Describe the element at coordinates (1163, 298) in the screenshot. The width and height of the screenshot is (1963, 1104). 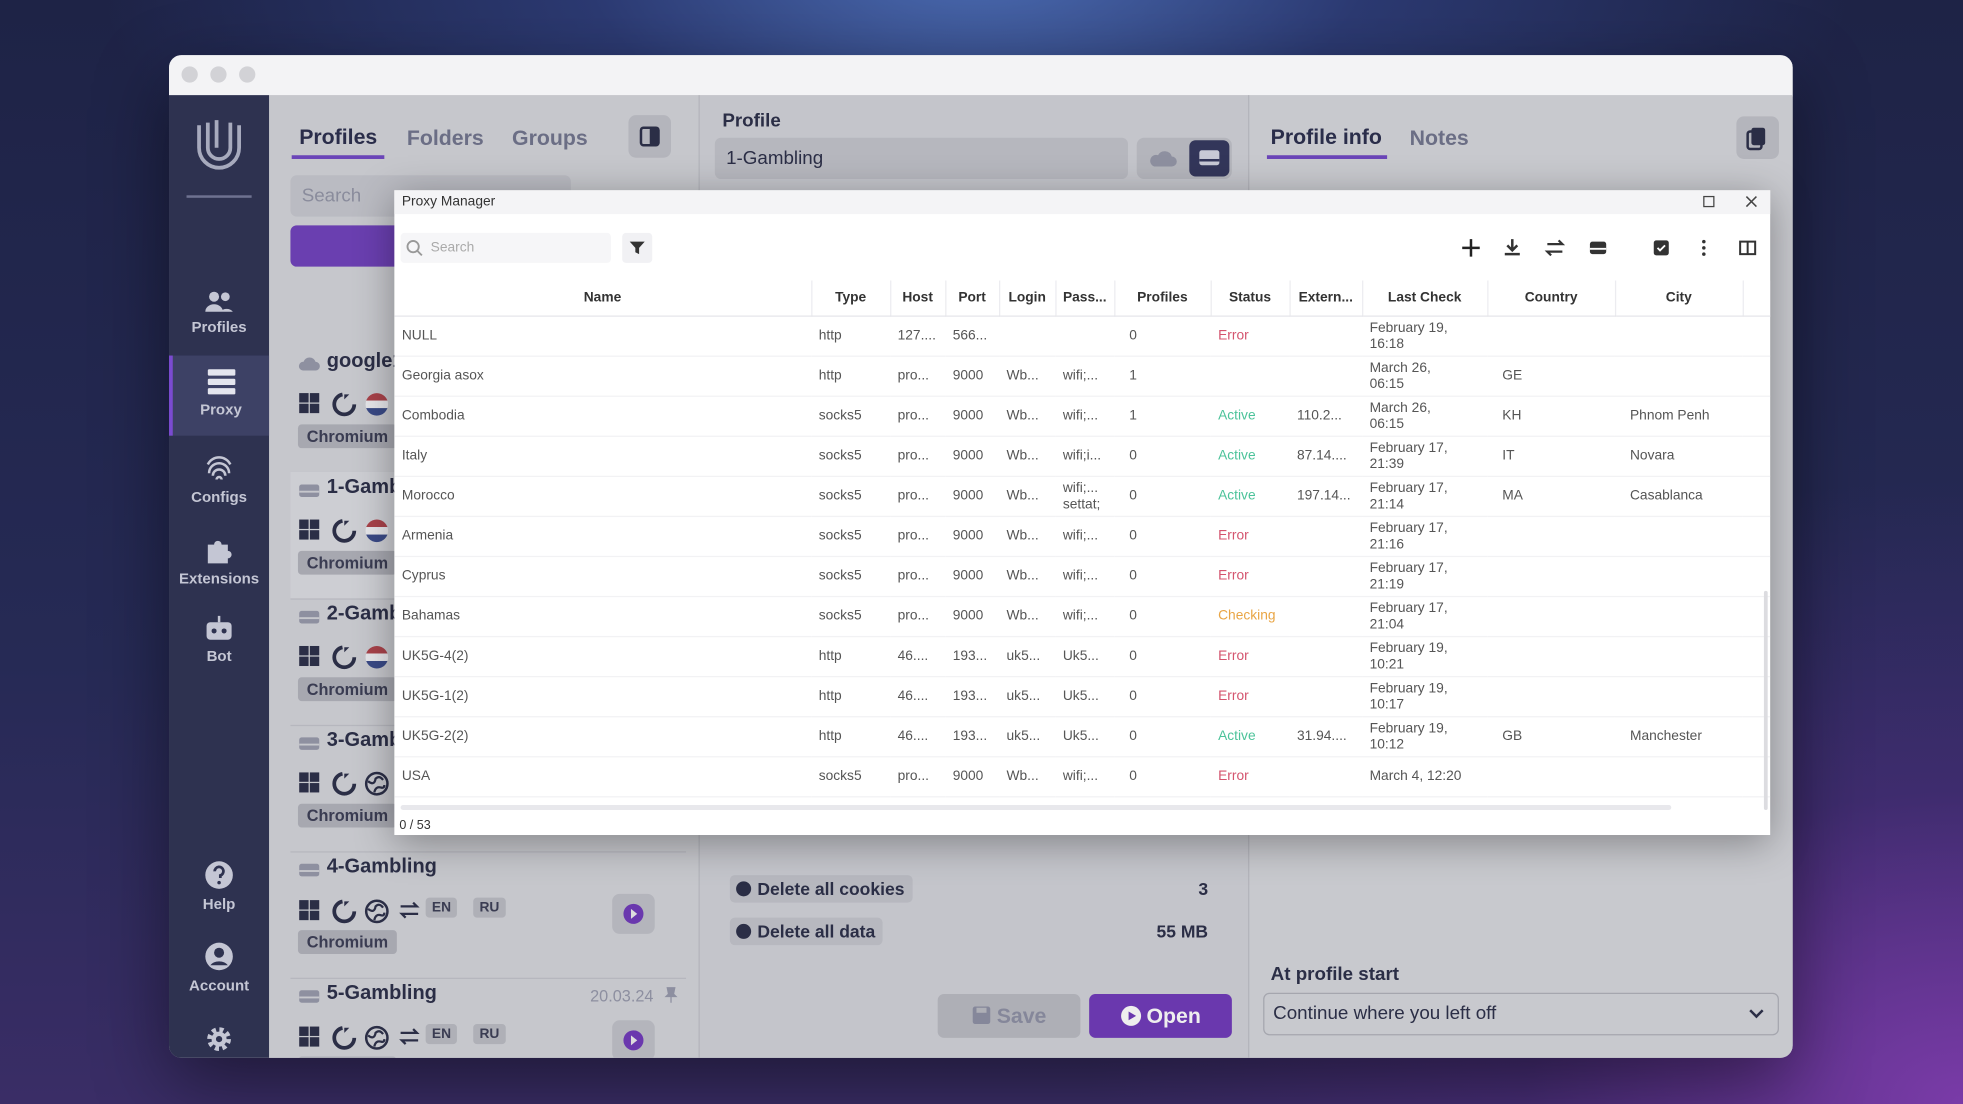
I see `column-header: Profiles` at that location.